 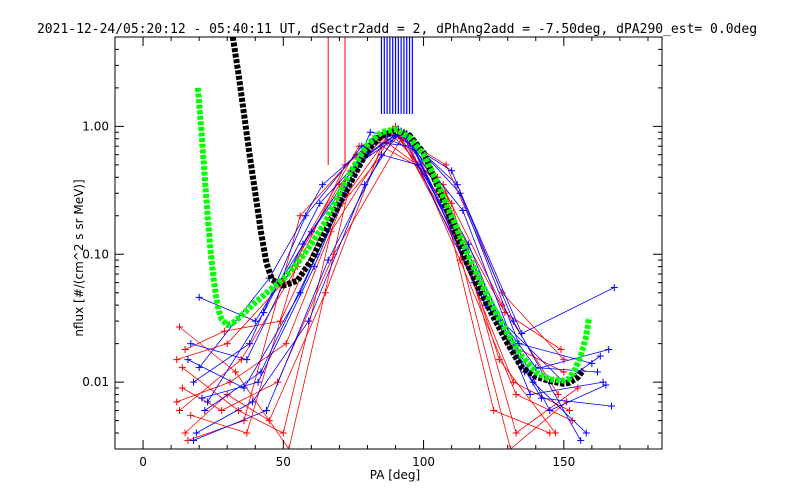 I want to click on y-tick-label: 1.00, so click(x=95, y=126).